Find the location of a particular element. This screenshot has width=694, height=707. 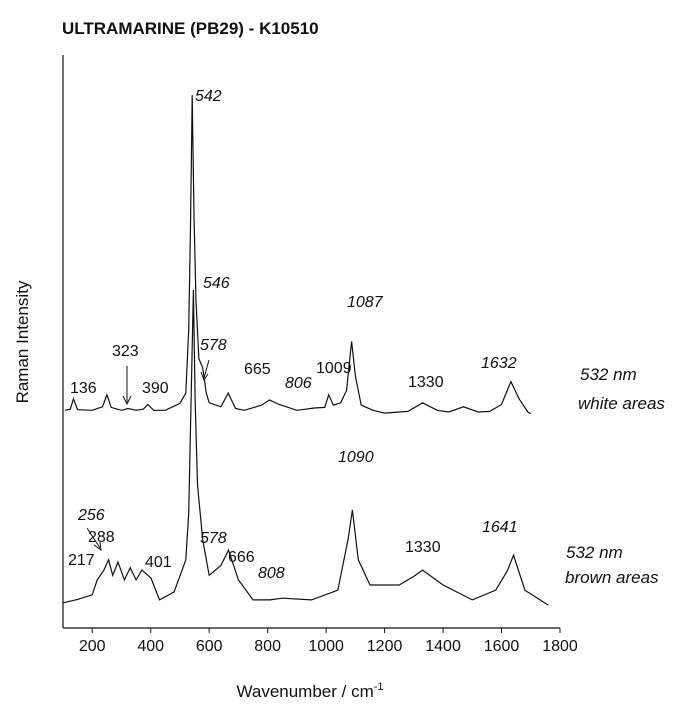

peak-label: 1641 is located at coordinates (500, 527).